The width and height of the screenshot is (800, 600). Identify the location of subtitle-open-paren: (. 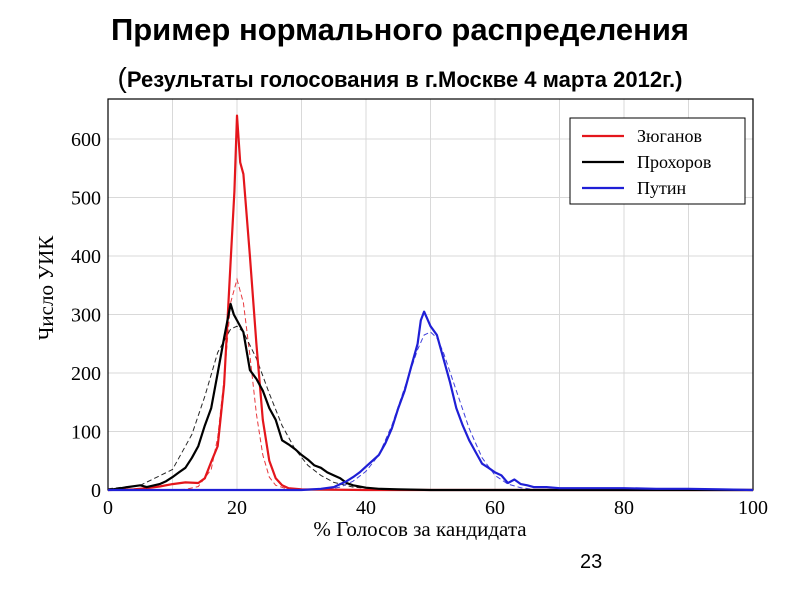
(122, 77).